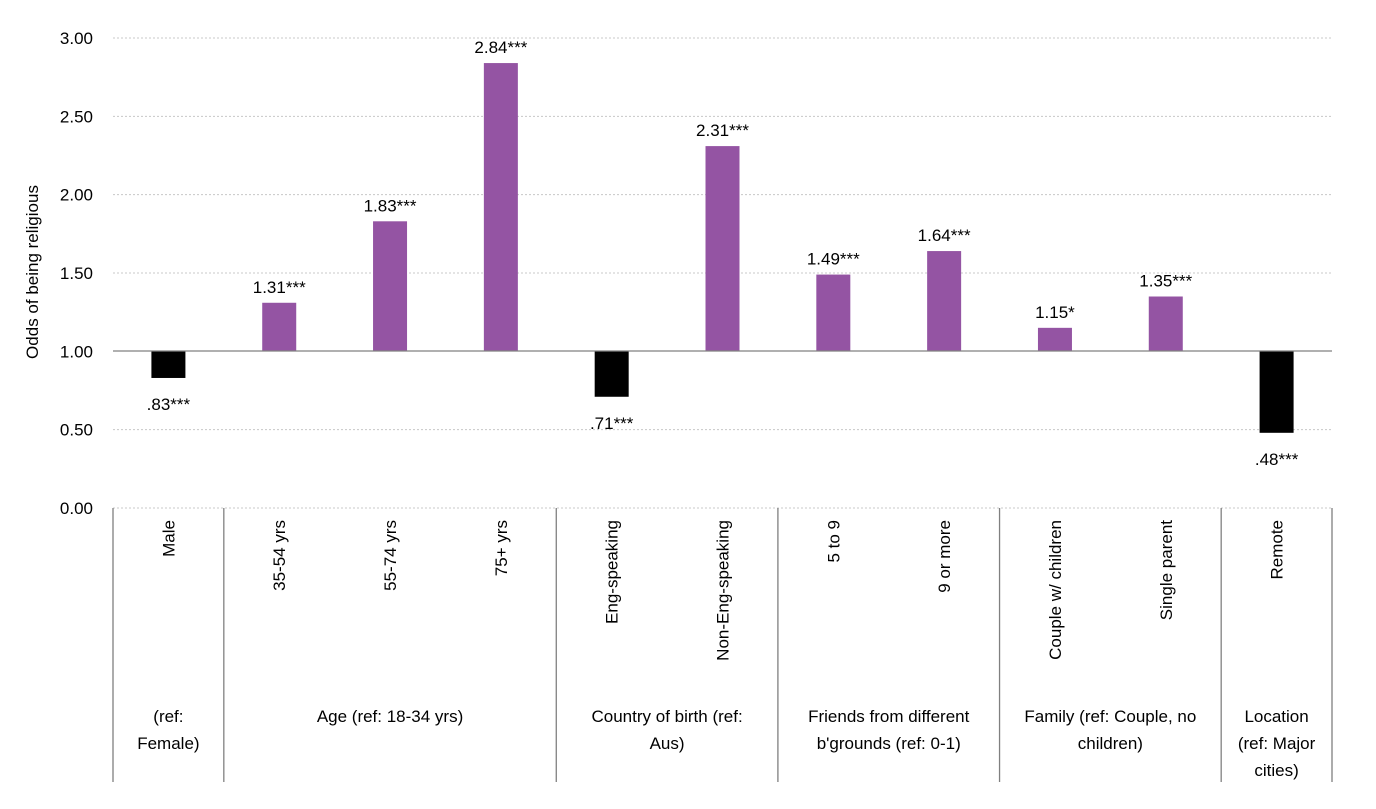  Describe the element at coordinates (76, 351) in the screenshot. I see `y-tick-label: 1.00` at that location.